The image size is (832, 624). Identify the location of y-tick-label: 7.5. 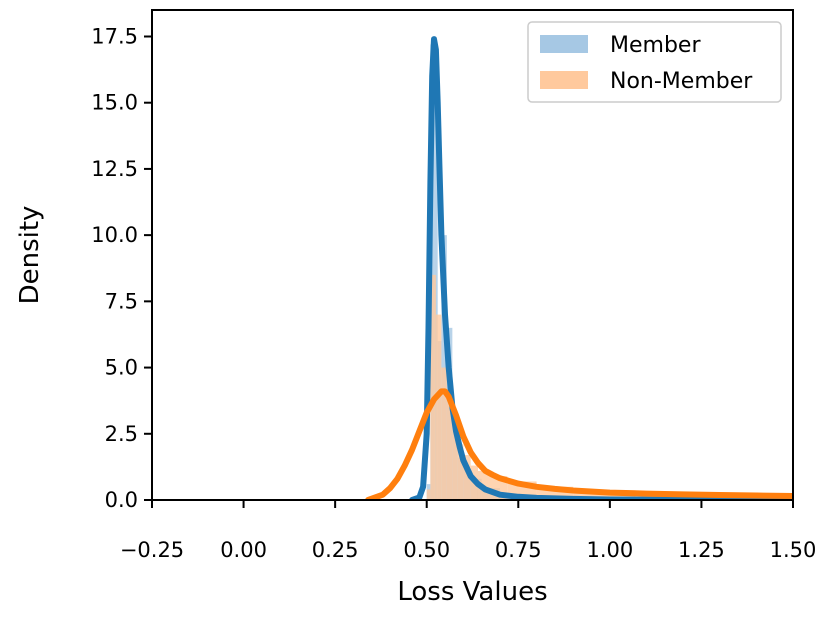
(121, 301).